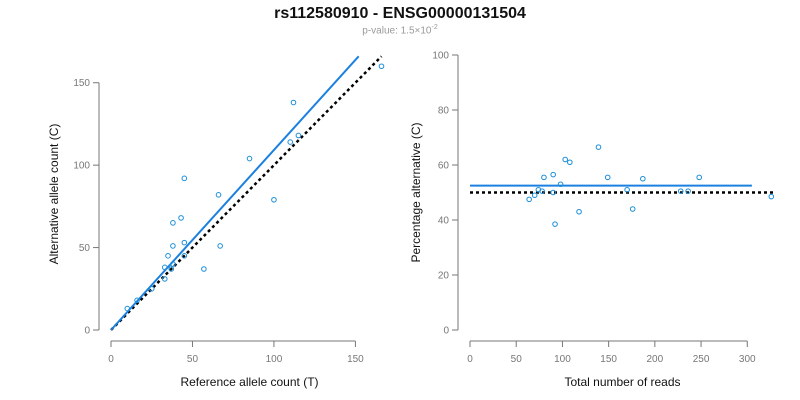  Describe the element at coordinates (747, 359) in the screenshot. I see `panel2-x-tick-label: 300` at that location.